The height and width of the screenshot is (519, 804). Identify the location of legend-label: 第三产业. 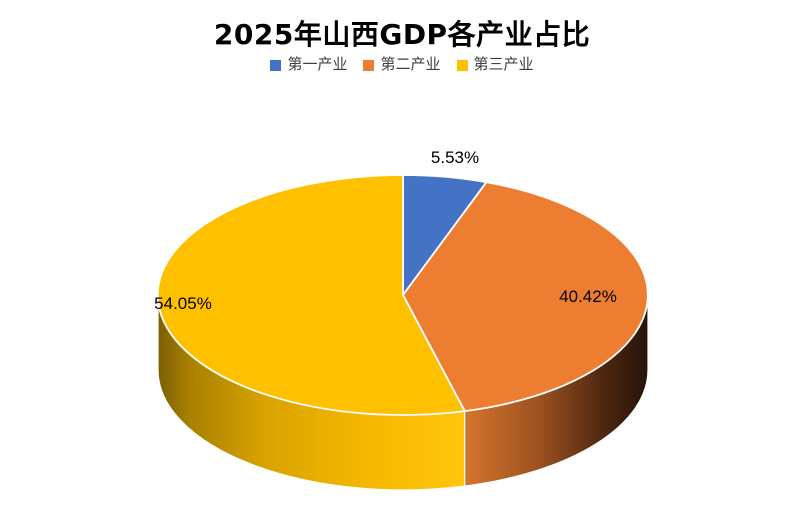
(503, 65).